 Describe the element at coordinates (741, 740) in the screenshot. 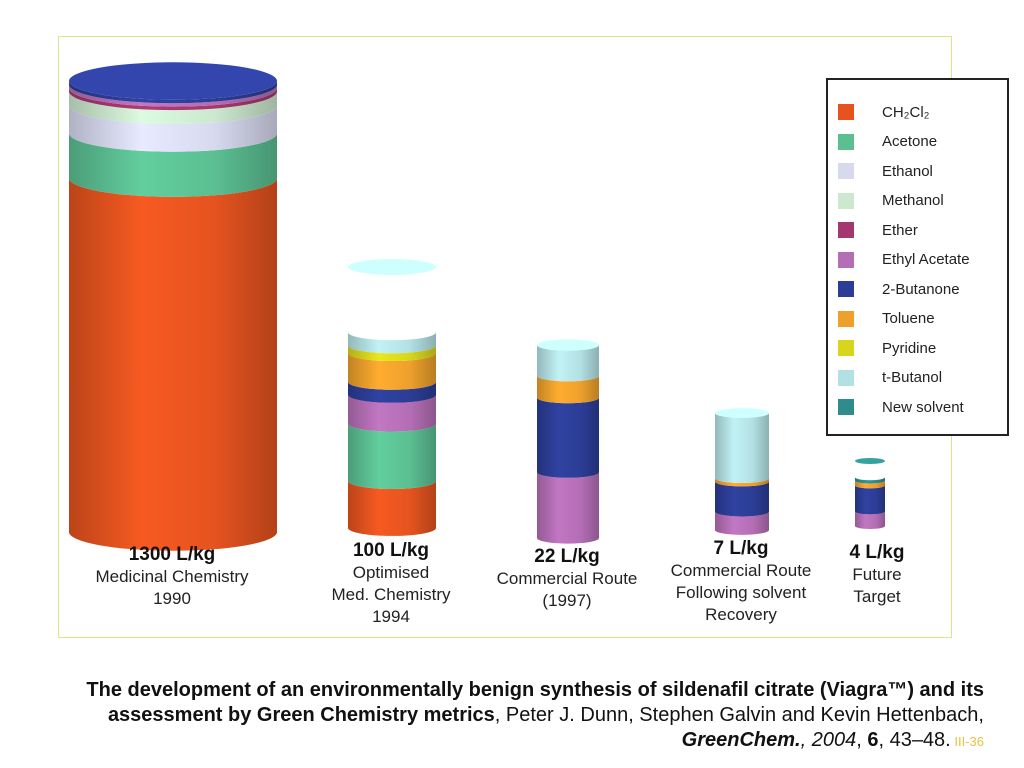

I see `caption-journal: GreenChem.` at that location.